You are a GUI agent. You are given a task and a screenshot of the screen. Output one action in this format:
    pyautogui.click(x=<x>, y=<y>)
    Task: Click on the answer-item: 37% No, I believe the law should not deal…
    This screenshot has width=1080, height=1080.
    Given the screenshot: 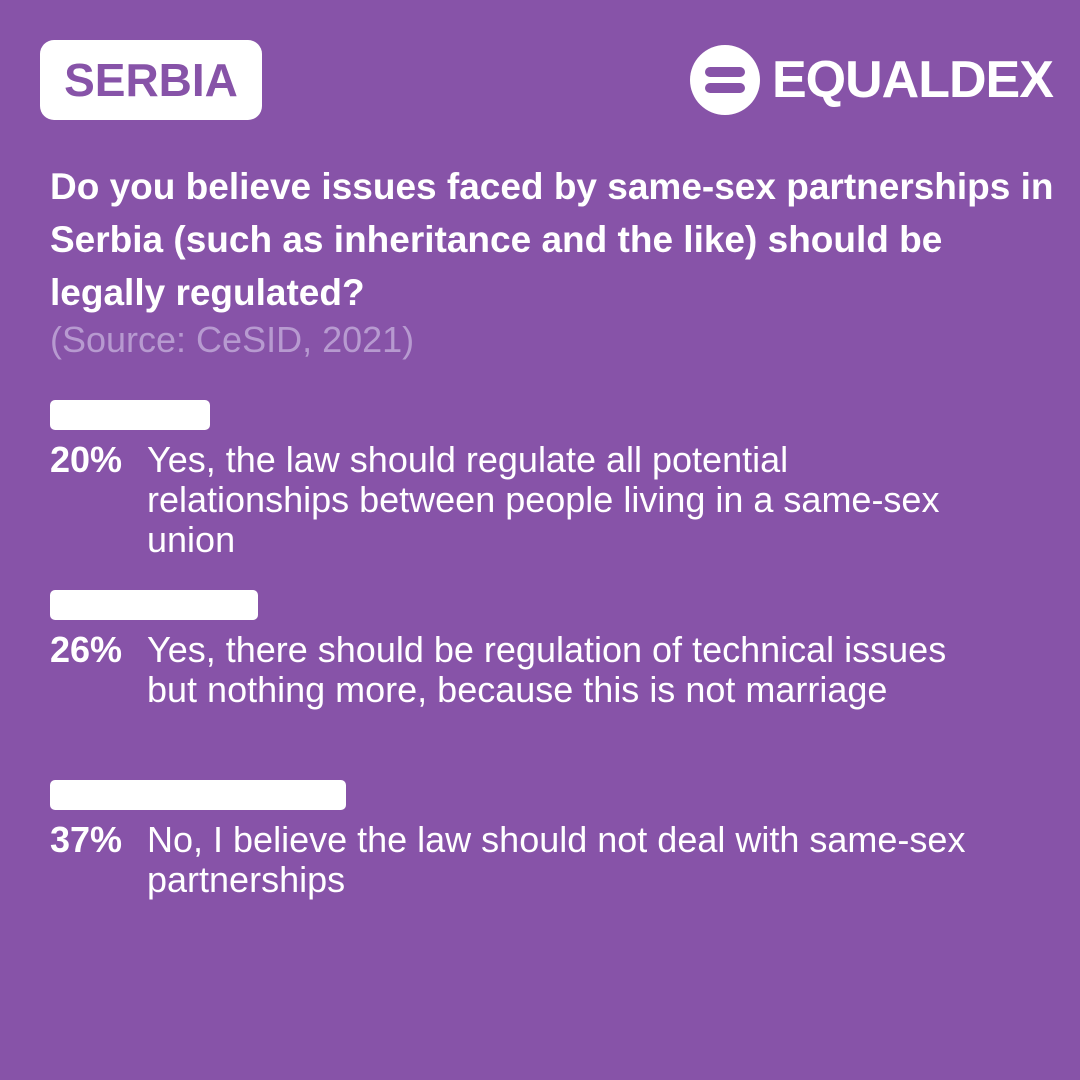 What is the action you would take?
    pyautogui.click(x=550, y=840)
    